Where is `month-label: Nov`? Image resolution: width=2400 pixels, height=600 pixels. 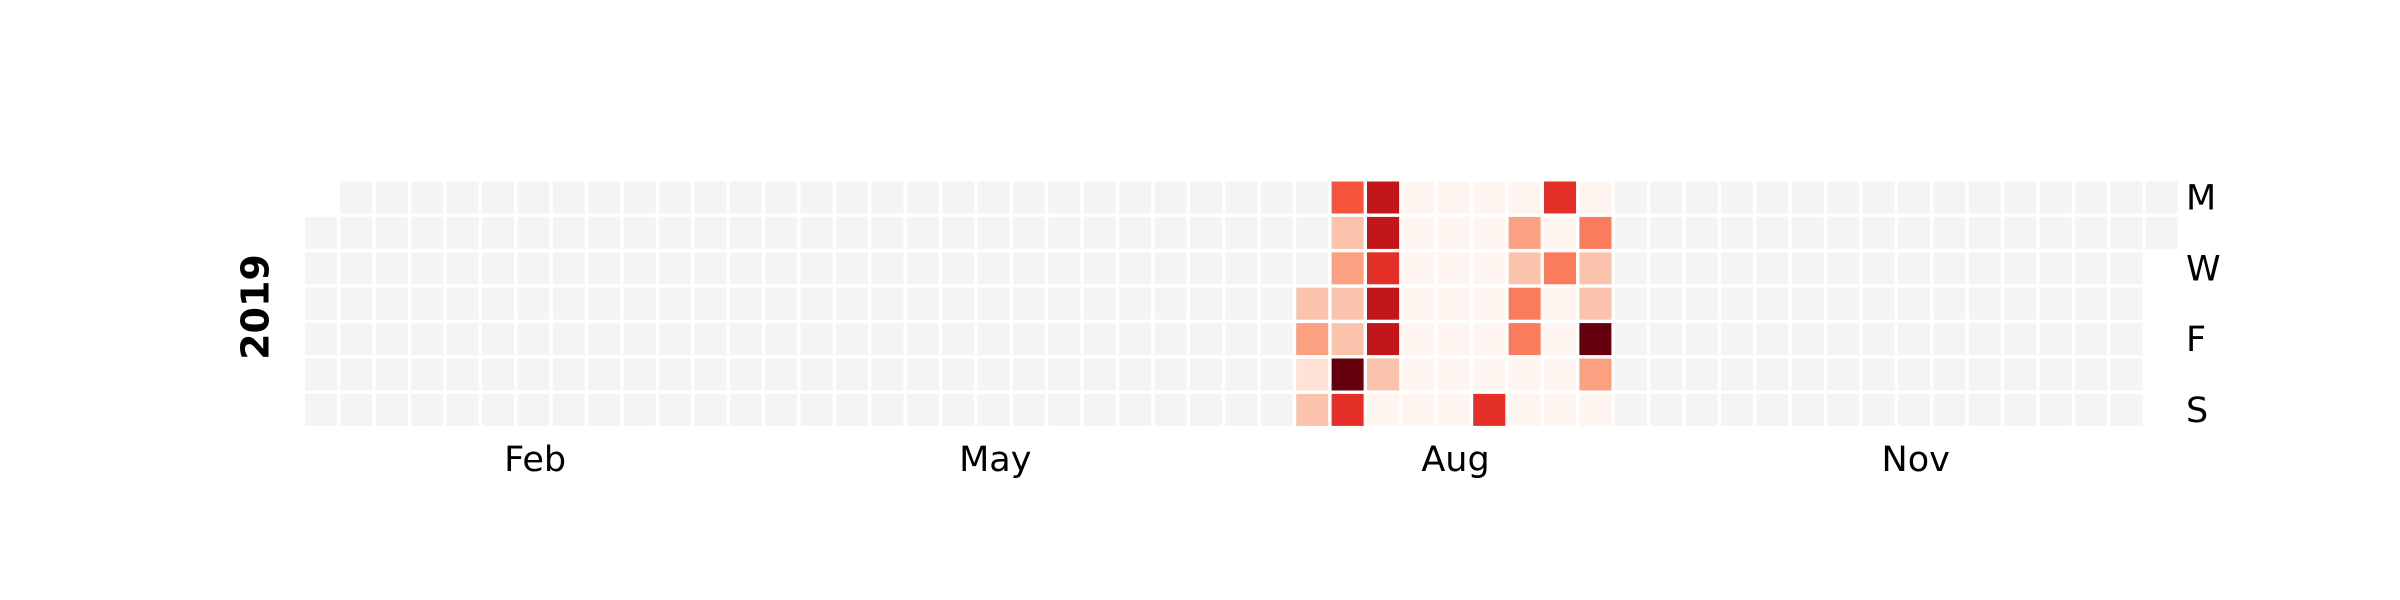
month-label: Nov is located at coordinates (1916, 460).